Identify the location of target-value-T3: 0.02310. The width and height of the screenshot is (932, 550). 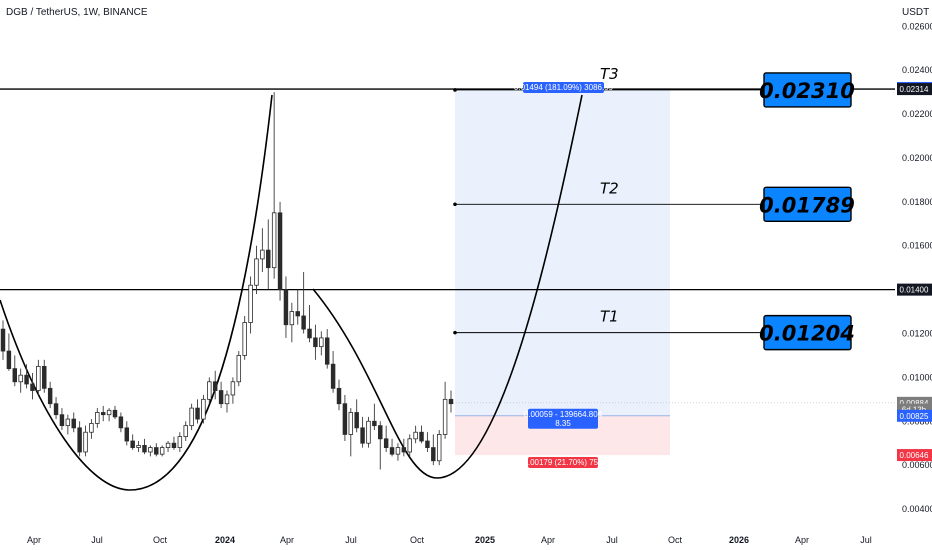
(807, 91).